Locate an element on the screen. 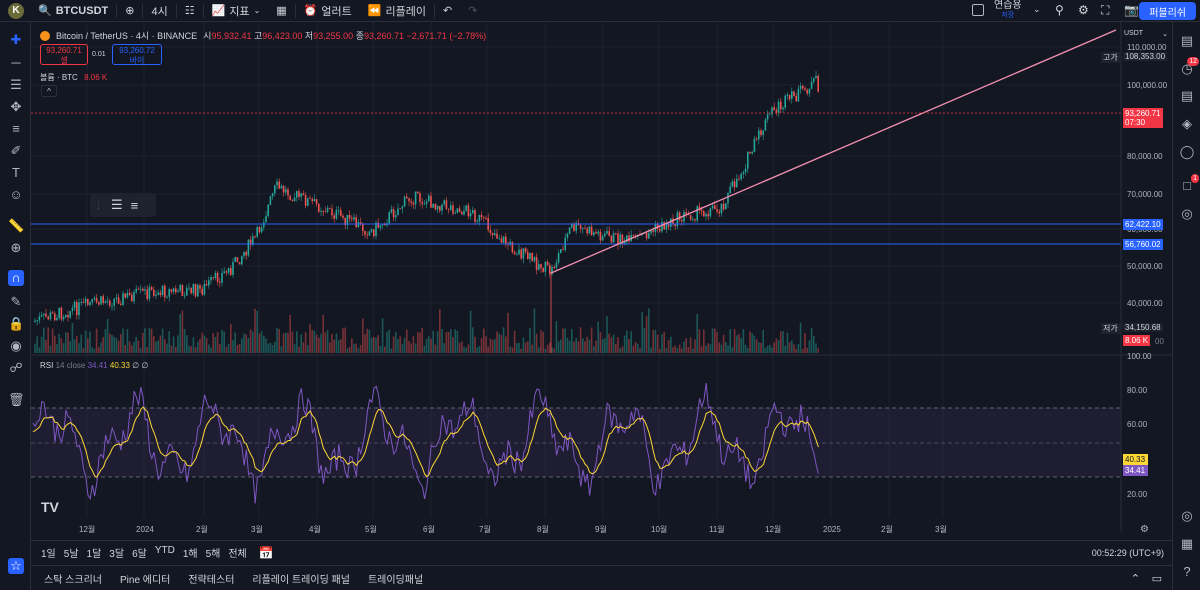 Image resolution: width=1200 pixels, height=590 pixels. stay-drawing-icon: ✎ is located at coordinates (16, 301).